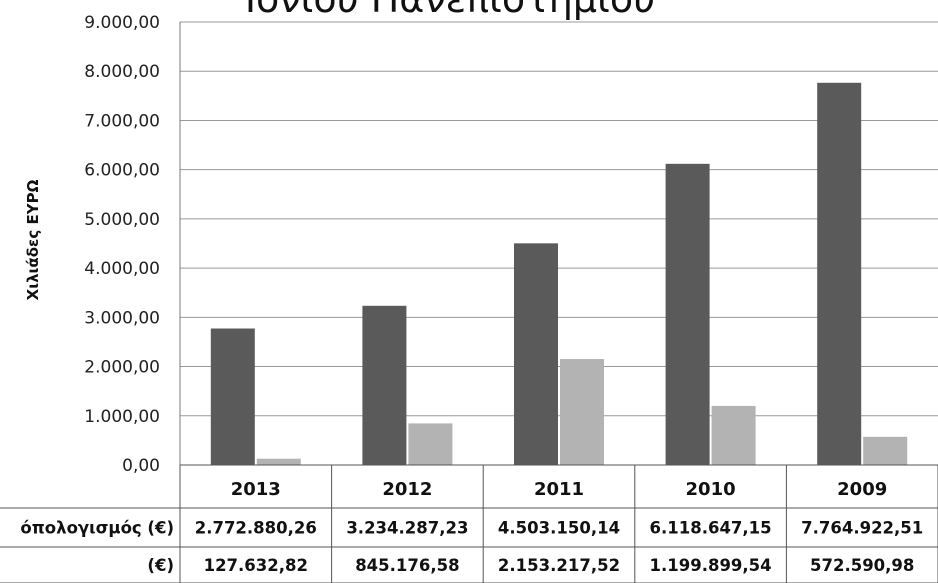  What do you see at coordinates (122, 417) in the screenshot?
I see `y-tick-label: 1.000,00` at bounding box center [122, 417].